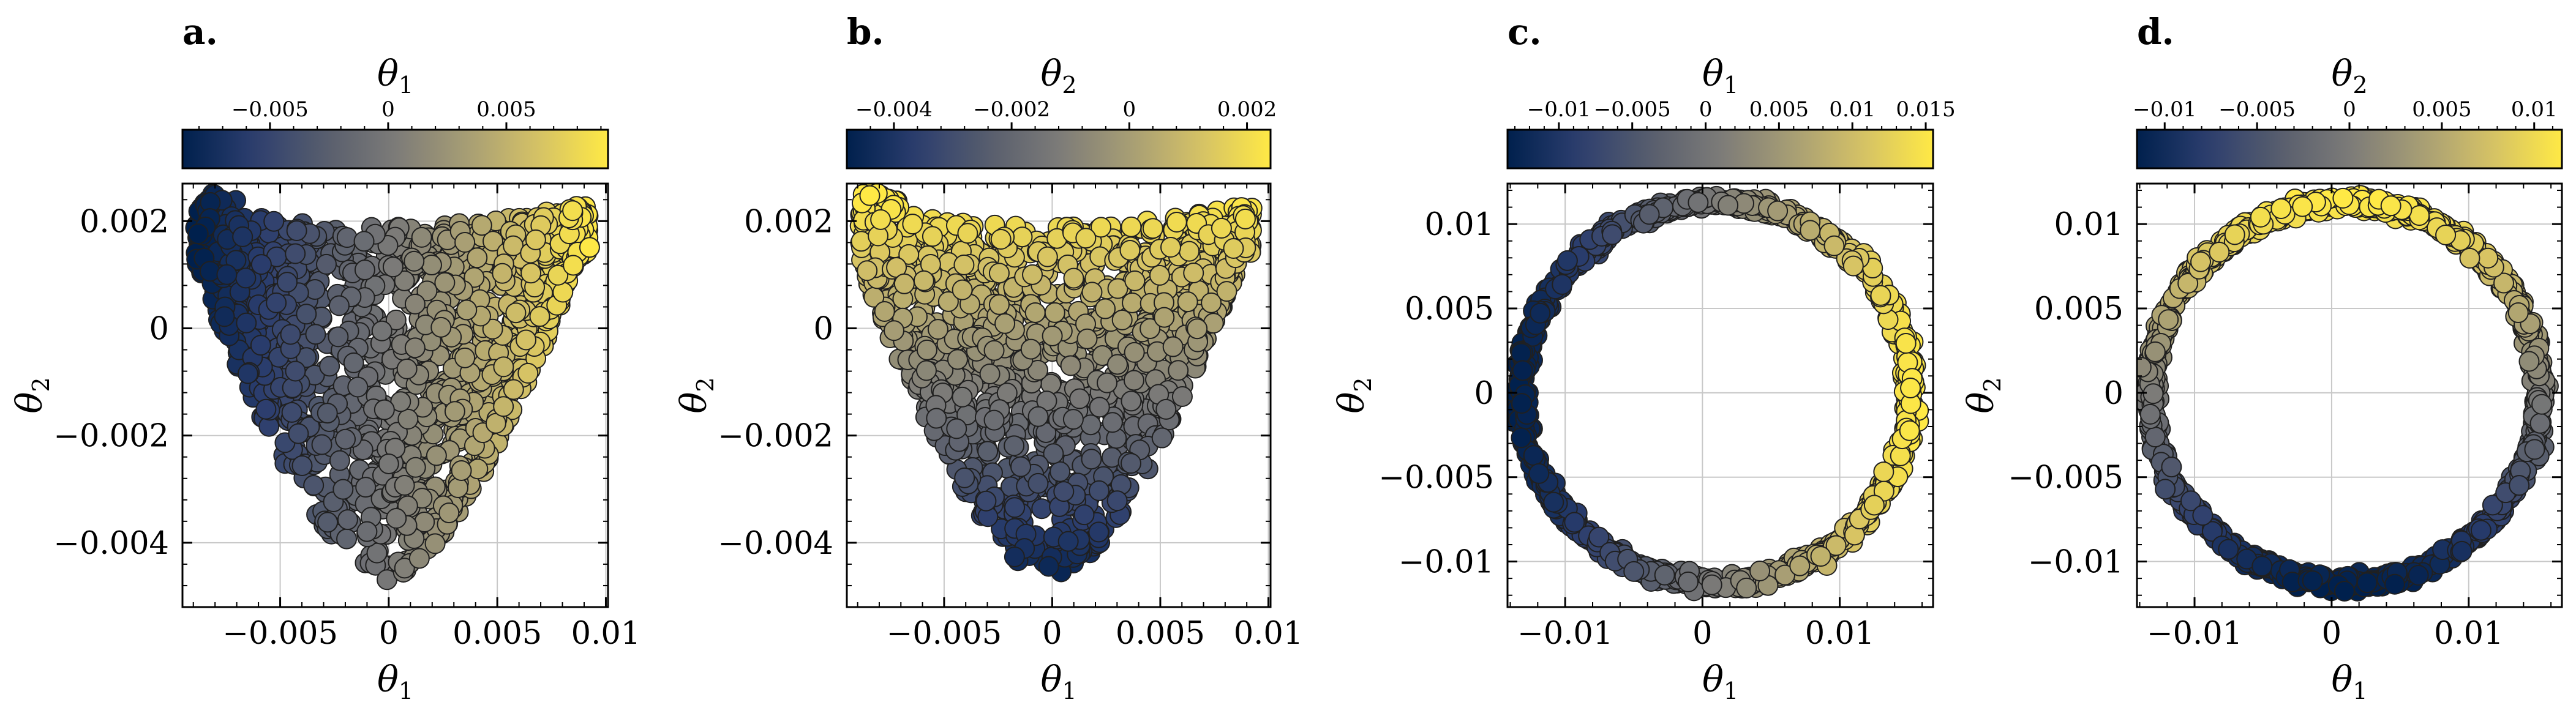 The width and height of the screenshot is (2576, 716). Describe the element at coordinates (280, 634) in the screenshot. I see `x-tick-label: −0.005` at that location.